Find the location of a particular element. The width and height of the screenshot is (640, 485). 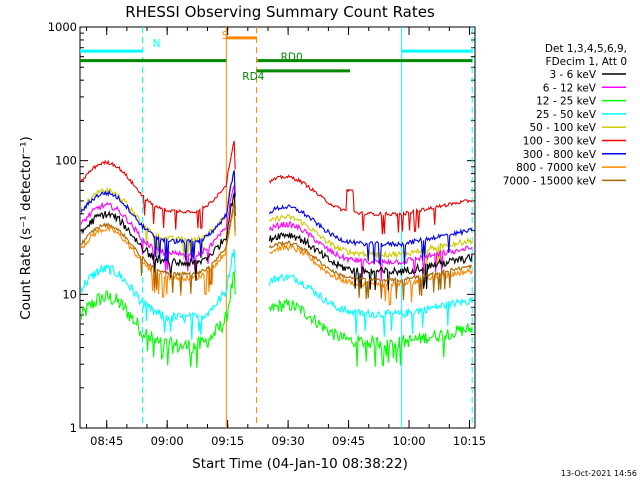

legend-label: 300 - 800 keV is located at coordinates (560, 155).